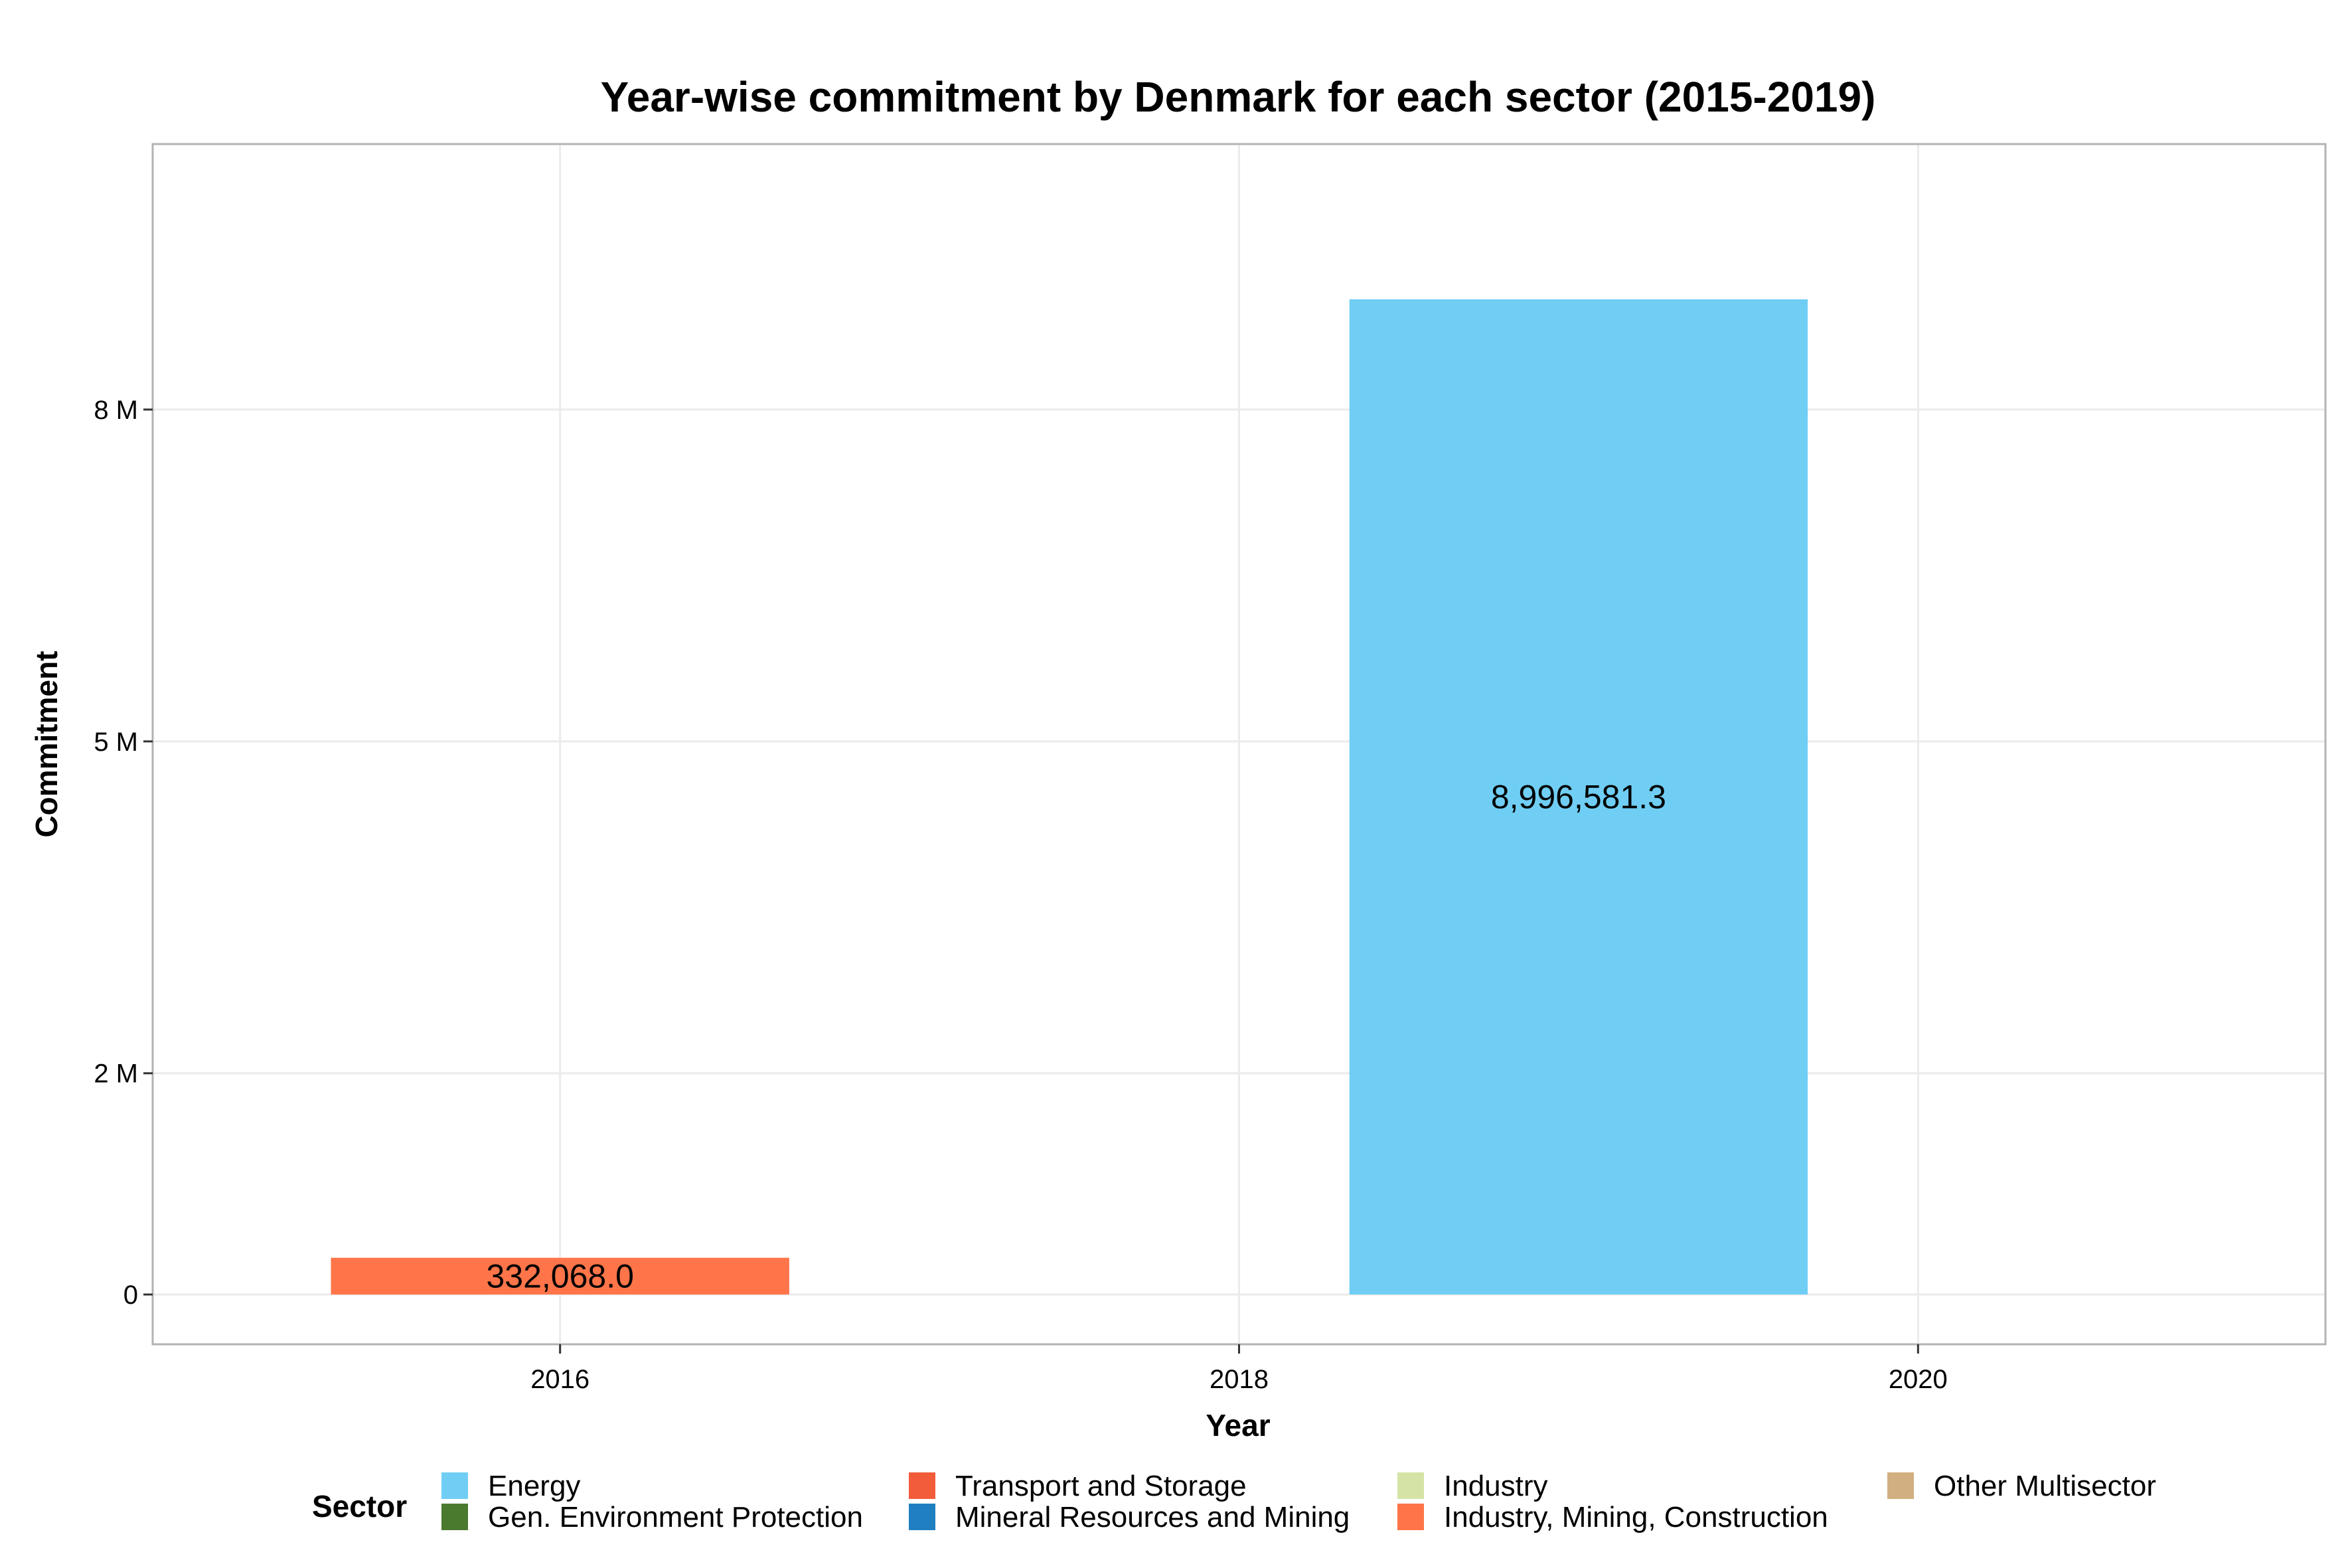  What do you see at coordinates (1496, 1486) in the screenshot?
I see `legend-label: Industry` at bounding box center [1496, 1486].